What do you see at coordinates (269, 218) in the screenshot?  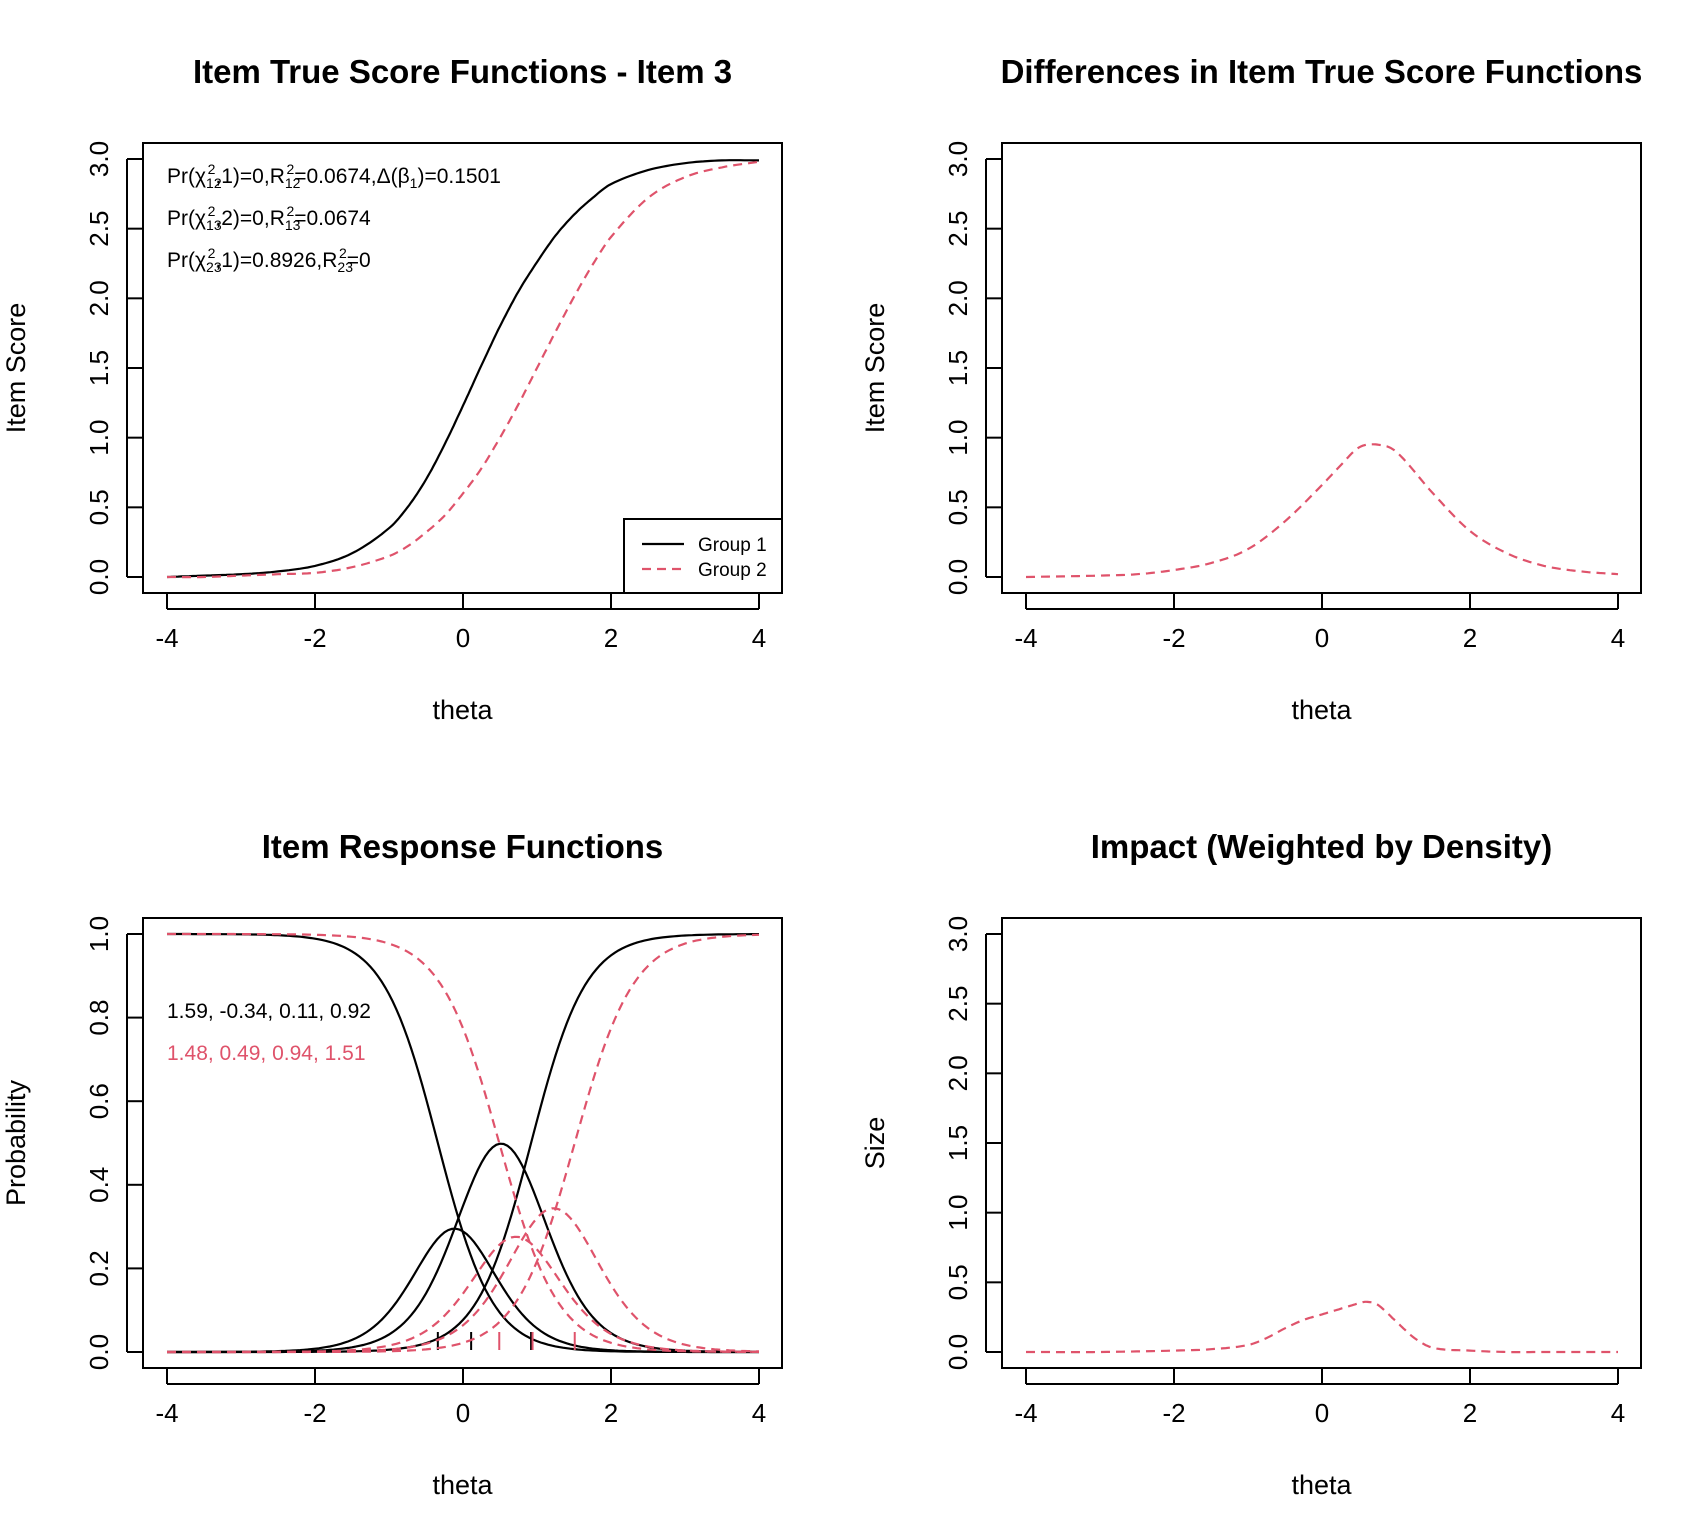 I see `stat-annotation: Pr(χ132,2)=0,R132=0.0674` at bounding box center [269, 218].